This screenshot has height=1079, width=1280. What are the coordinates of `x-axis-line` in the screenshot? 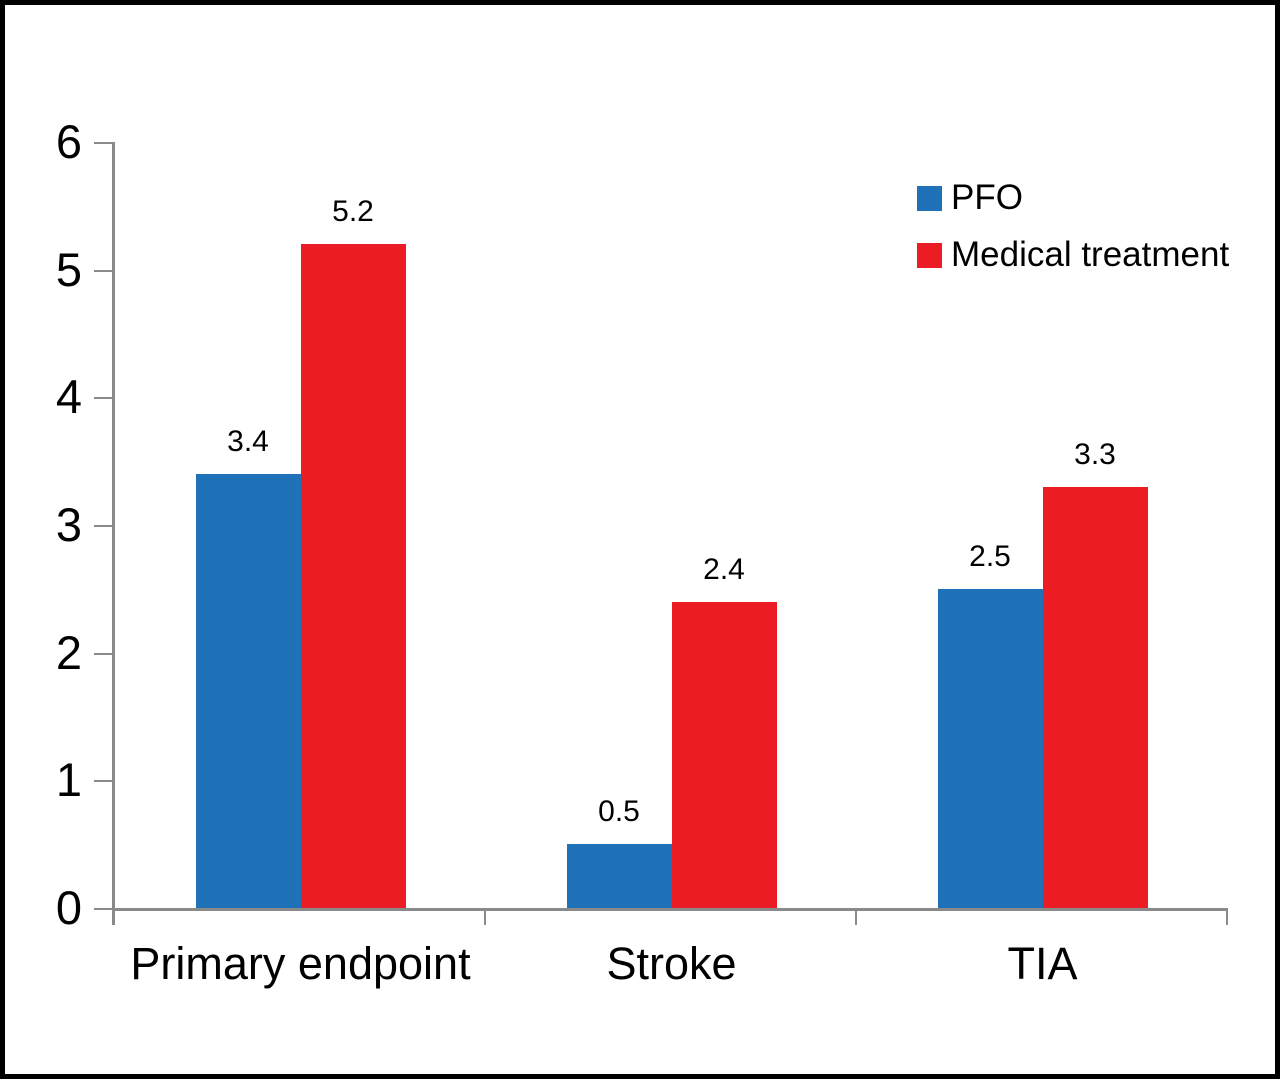 It's located at (670, 909).